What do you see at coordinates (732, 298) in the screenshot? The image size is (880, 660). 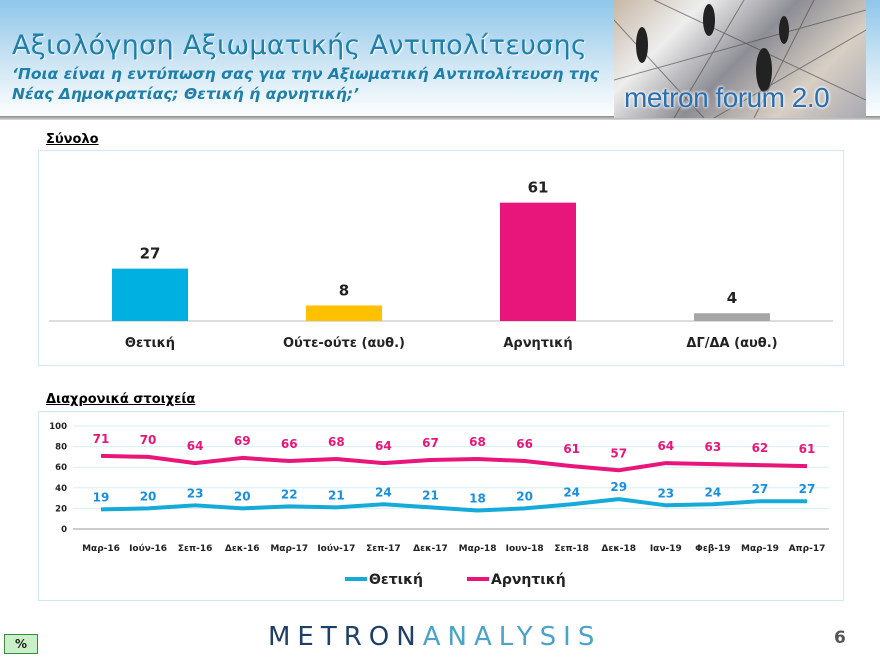 I see `bar-value-label: 4` at bounding box center [732, 298].